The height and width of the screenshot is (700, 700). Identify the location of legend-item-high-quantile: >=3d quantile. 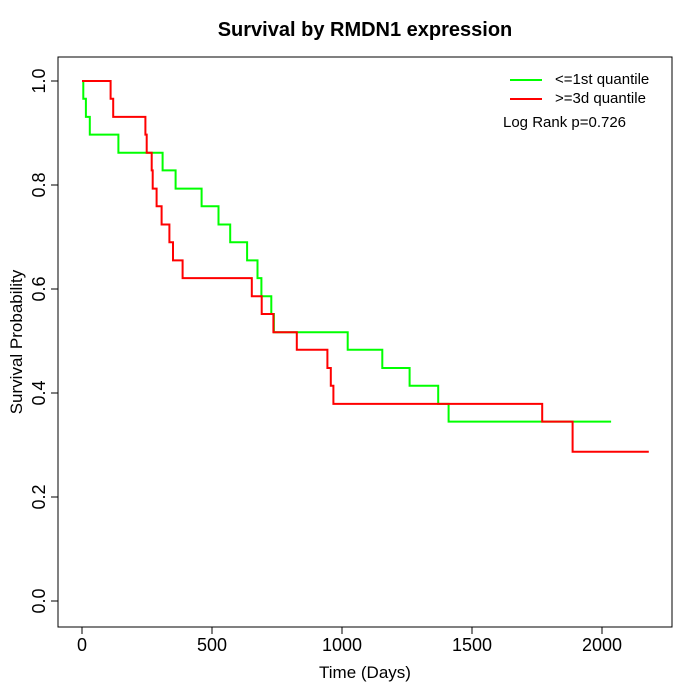
(579, 98).